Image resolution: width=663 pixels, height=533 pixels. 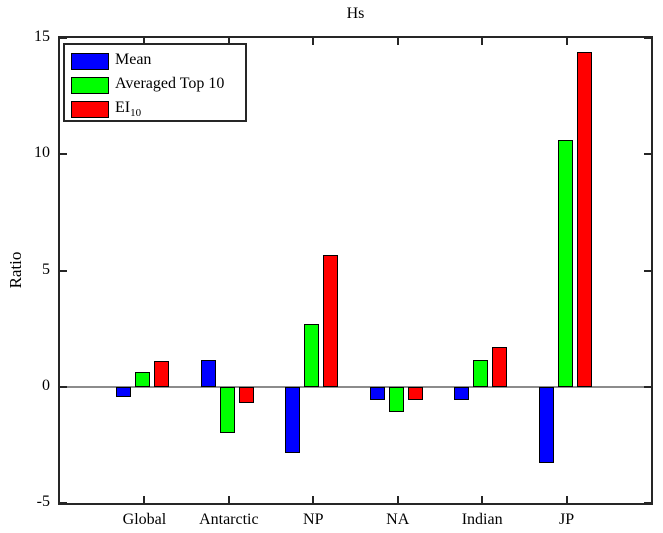 I want to click on bar-mean-jp, so click(x=546, y=425).